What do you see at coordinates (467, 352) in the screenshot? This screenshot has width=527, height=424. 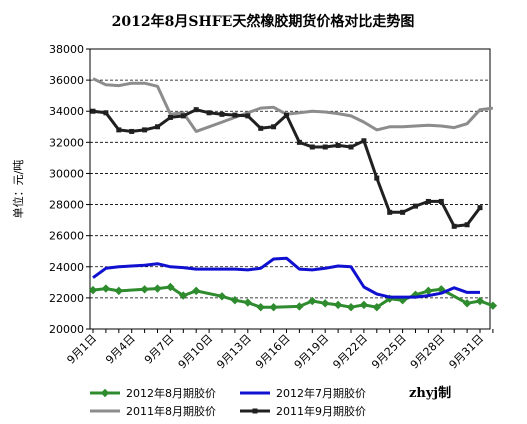 I see `x-tick-label: 9月31日` at bounding box center [467, 352].